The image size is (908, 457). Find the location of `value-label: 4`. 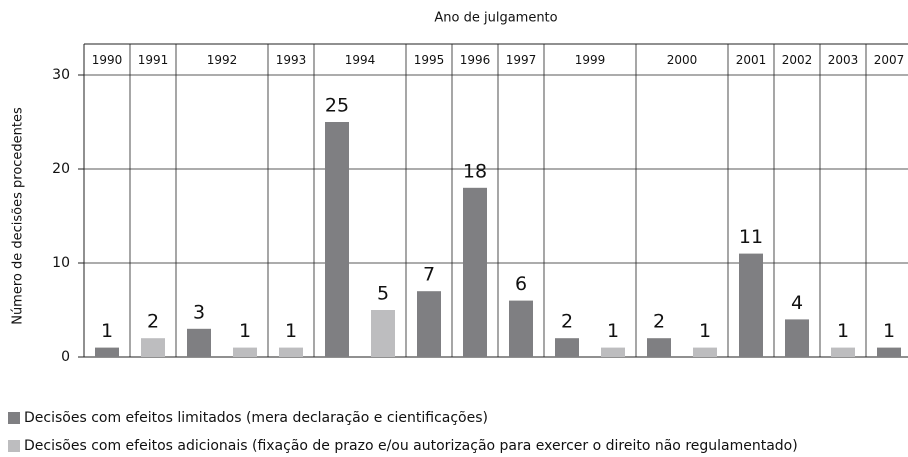

value-label: 4 is located at coordinates (797, 303).